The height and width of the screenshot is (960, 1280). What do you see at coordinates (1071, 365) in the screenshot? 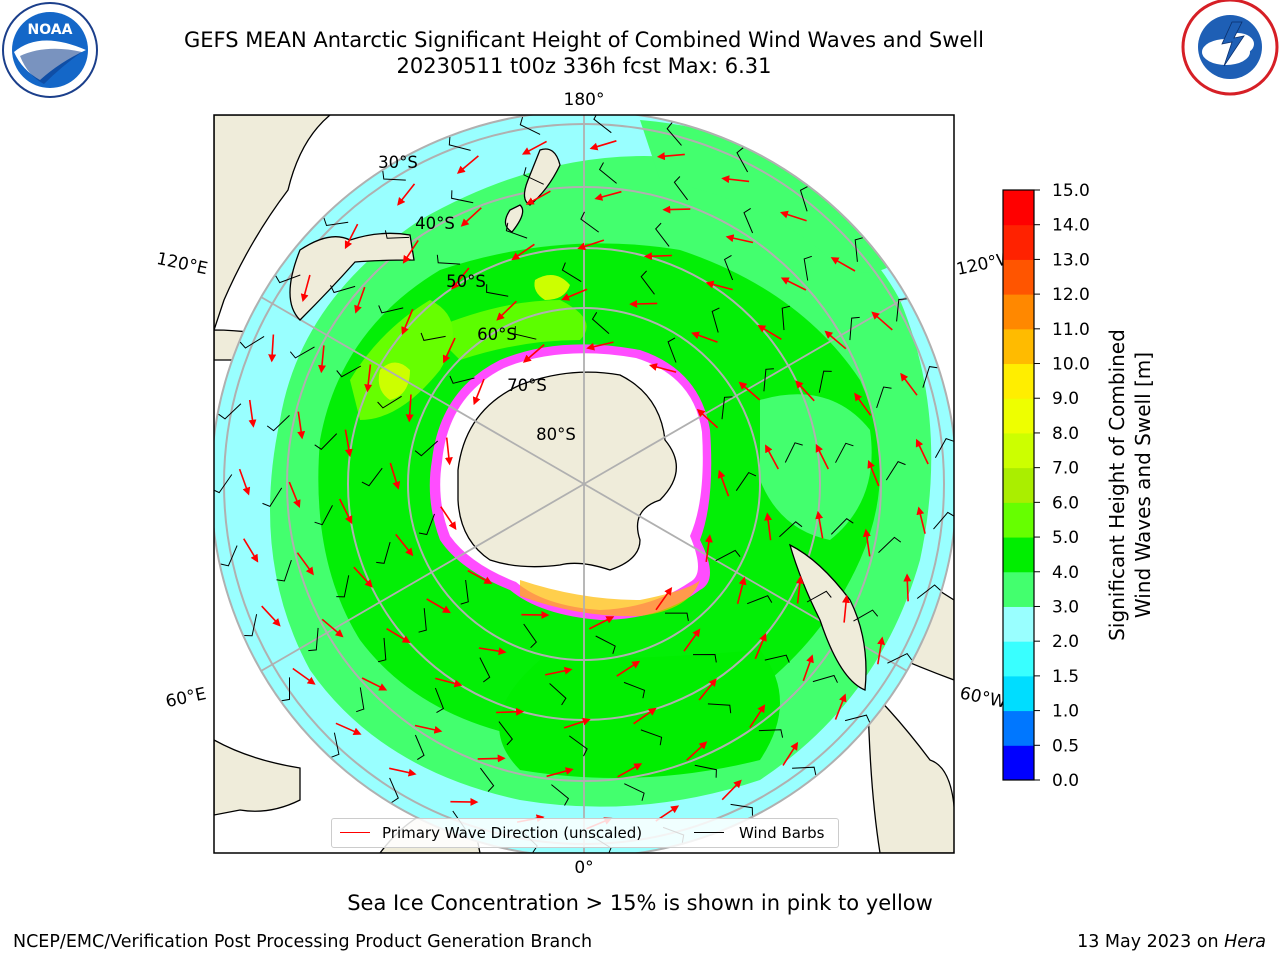
I see `colorbar-tick-label: 10.0` at bounding box center [1071, 365].